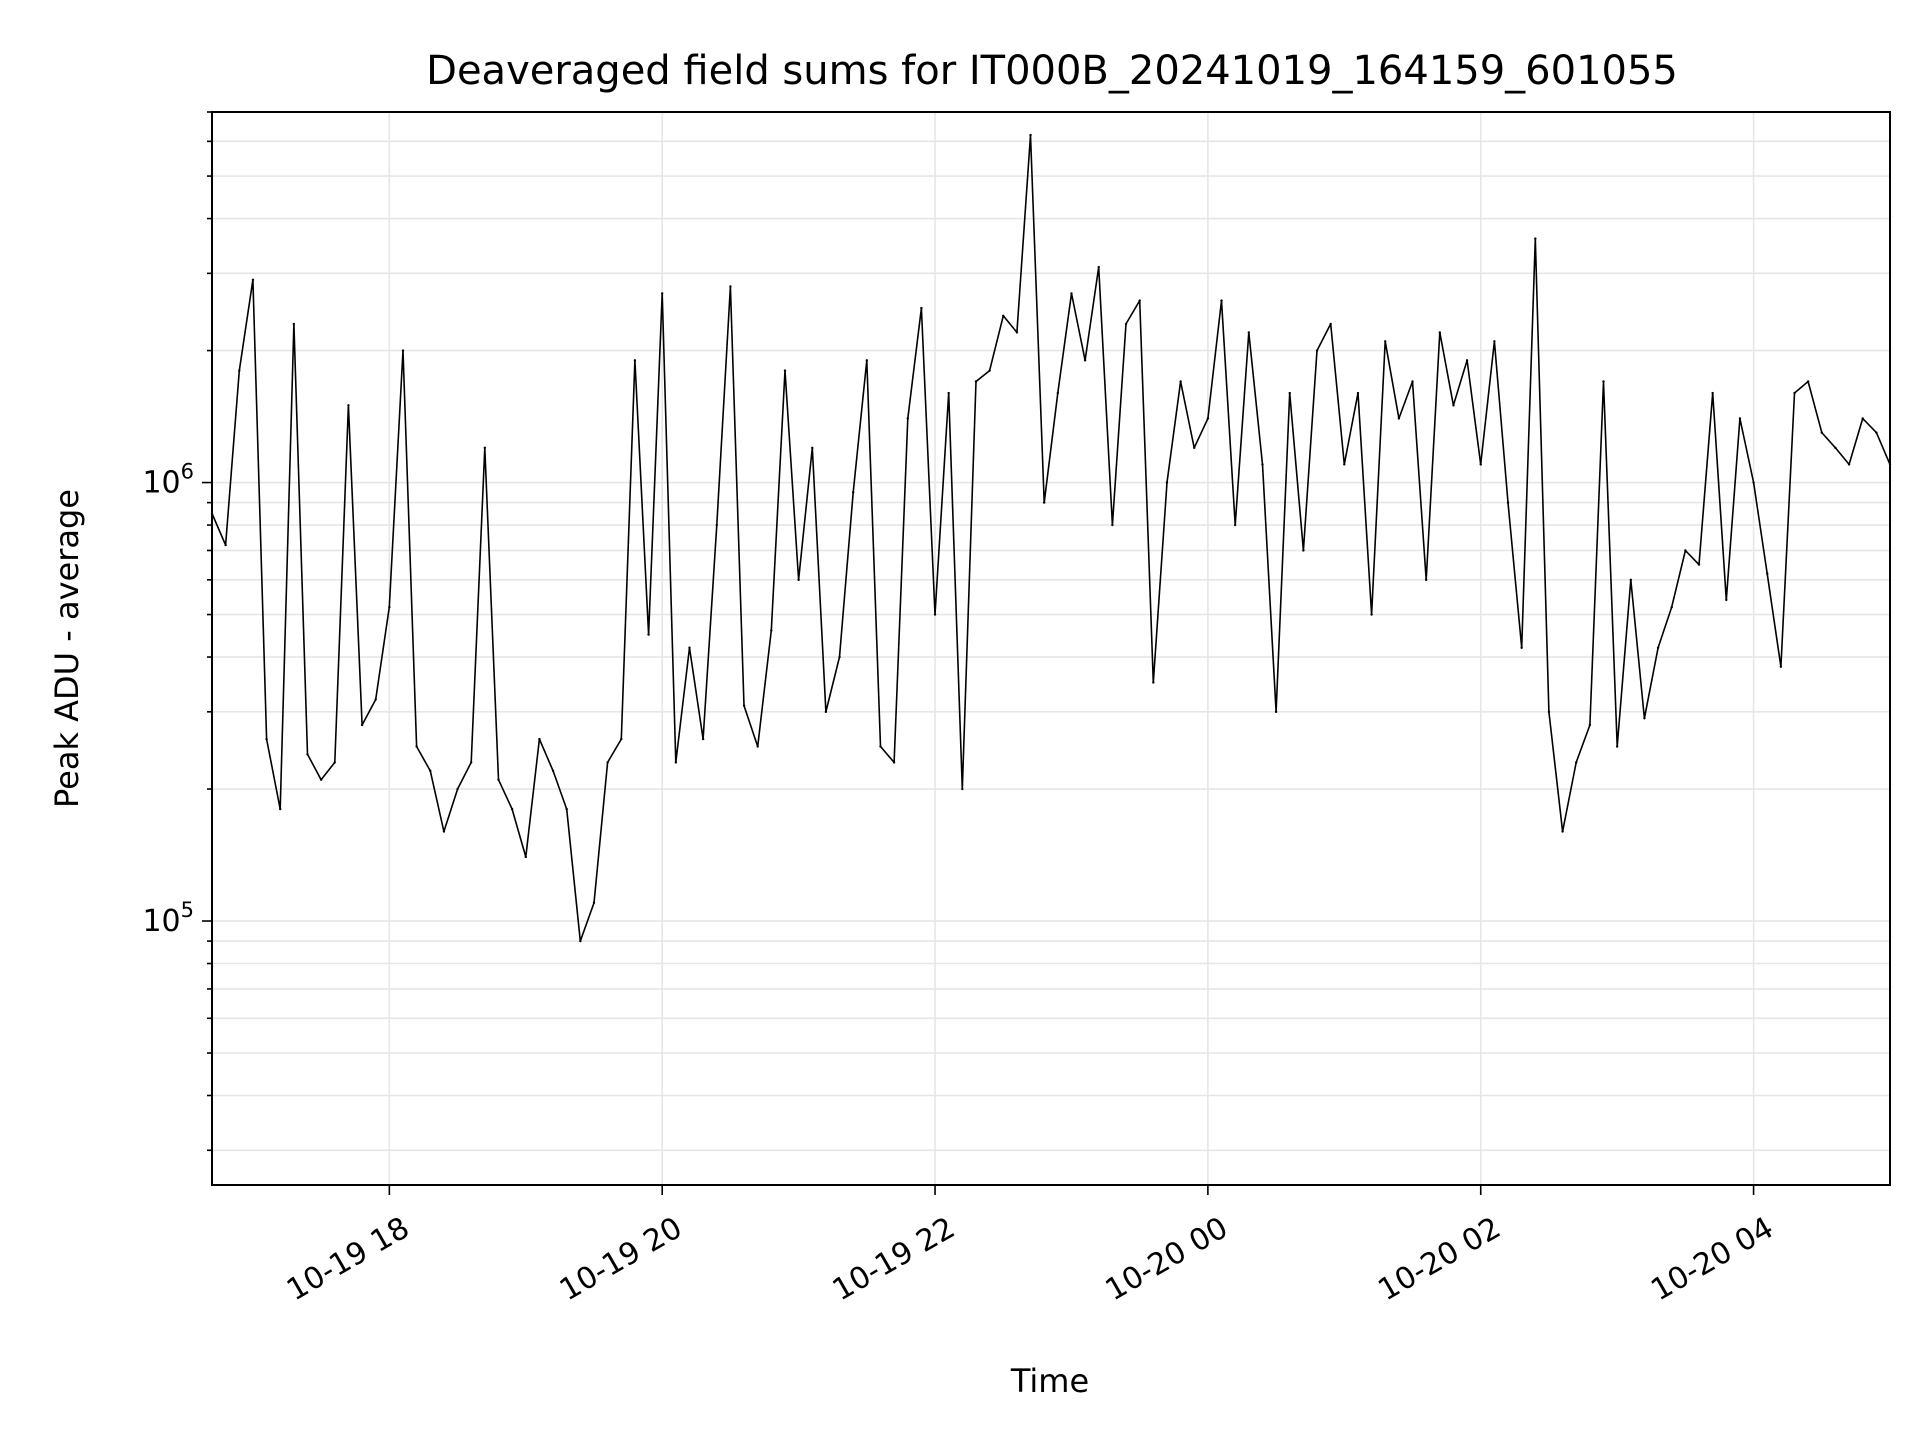 The height and width of the screenshot is (1440, 1920). I want to click on y-tick-label: 10⁵, so click(168, 918).